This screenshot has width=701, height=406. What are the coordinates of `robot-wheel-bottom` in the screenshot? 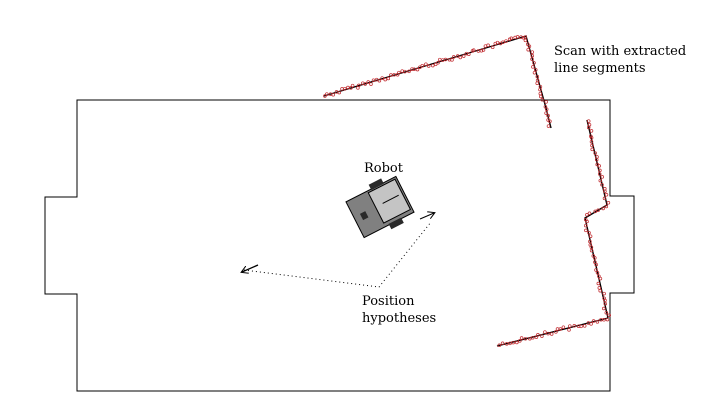 It's located at (396, 223).